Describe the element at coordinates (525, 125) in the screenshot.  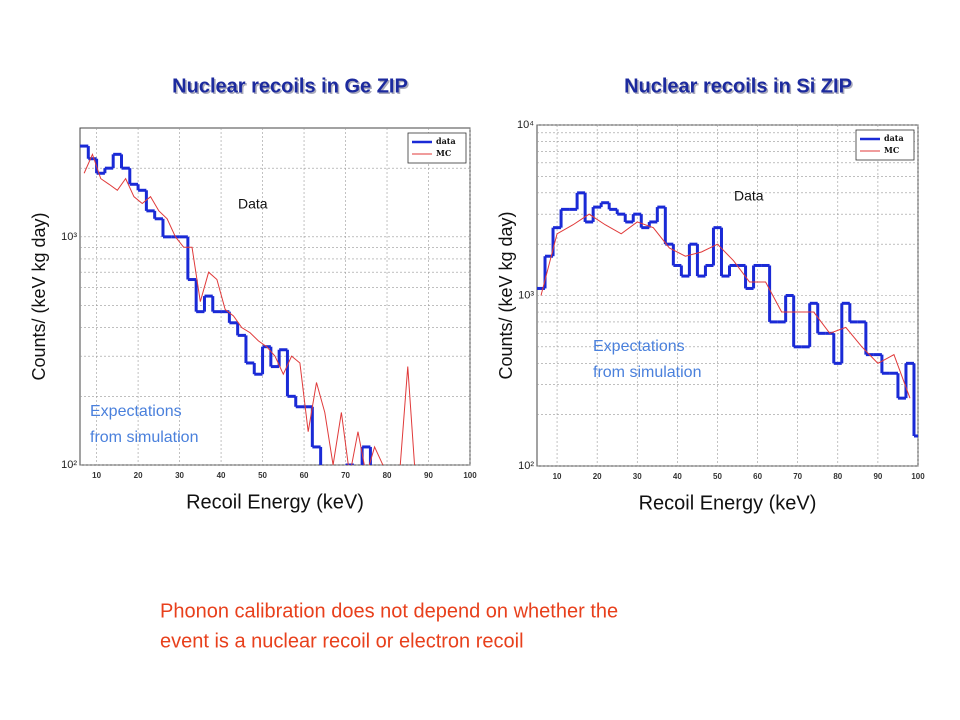
I see `y-tick-label: 10⁴` at that location.